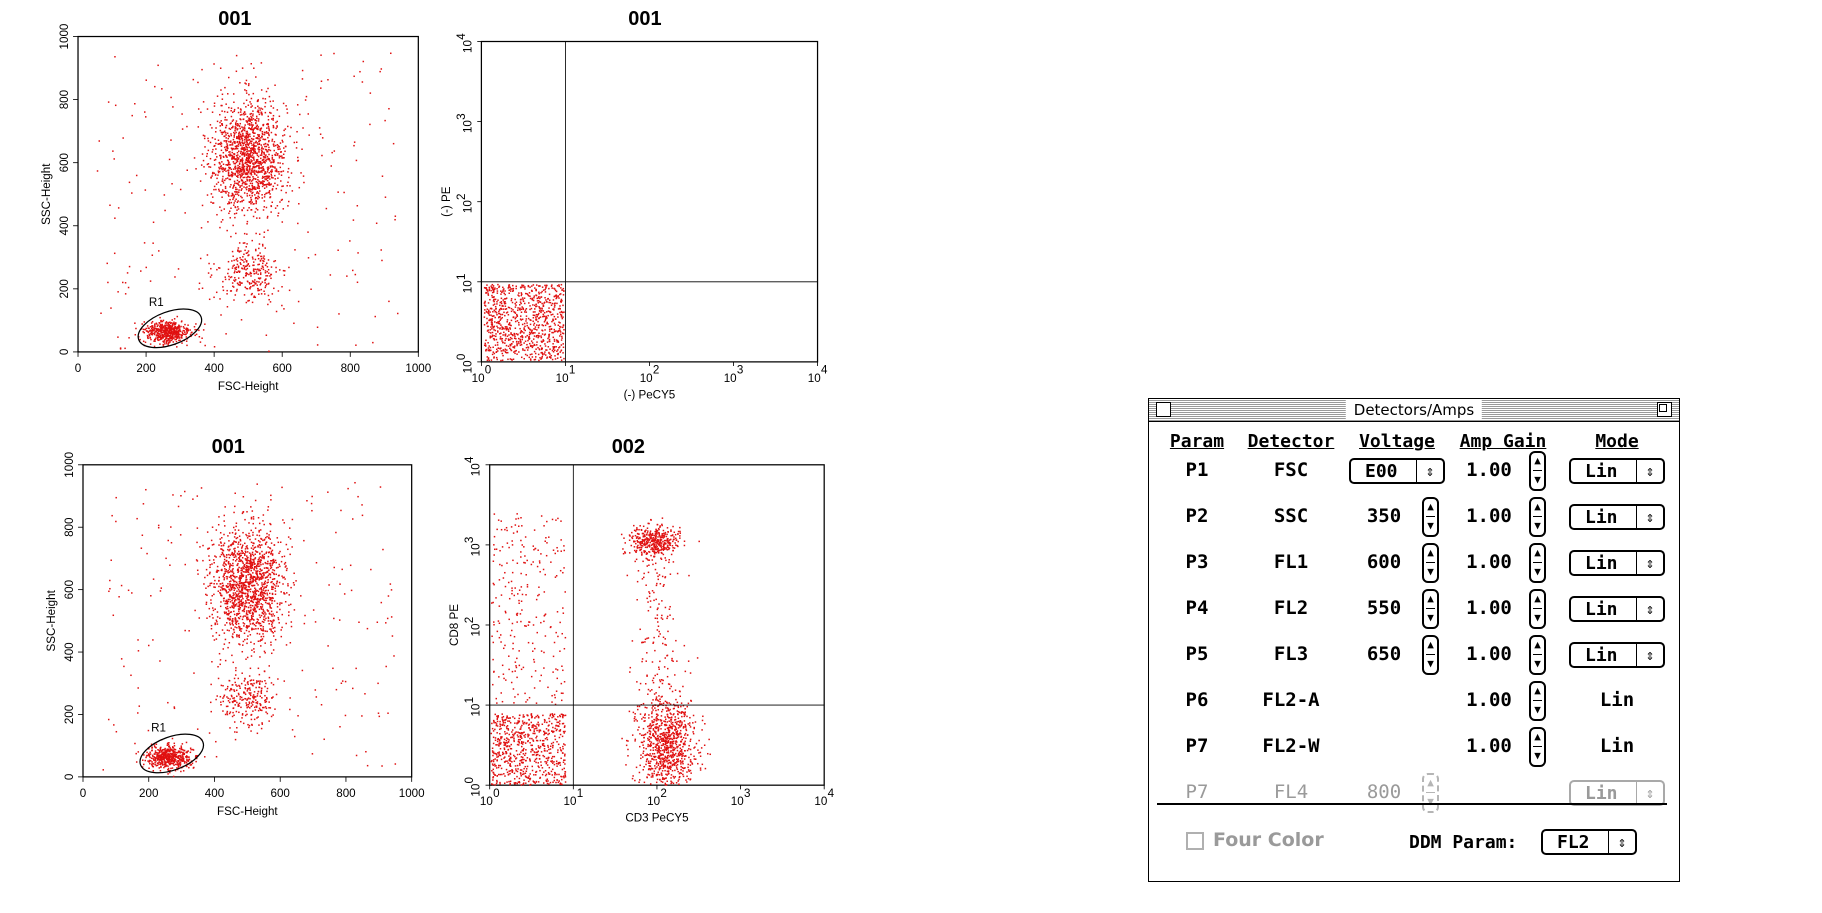  What do you see at coordinates (467, 286) in the screenshot?
I see `y-tick-base: 10` at bounding box center [467, 286].